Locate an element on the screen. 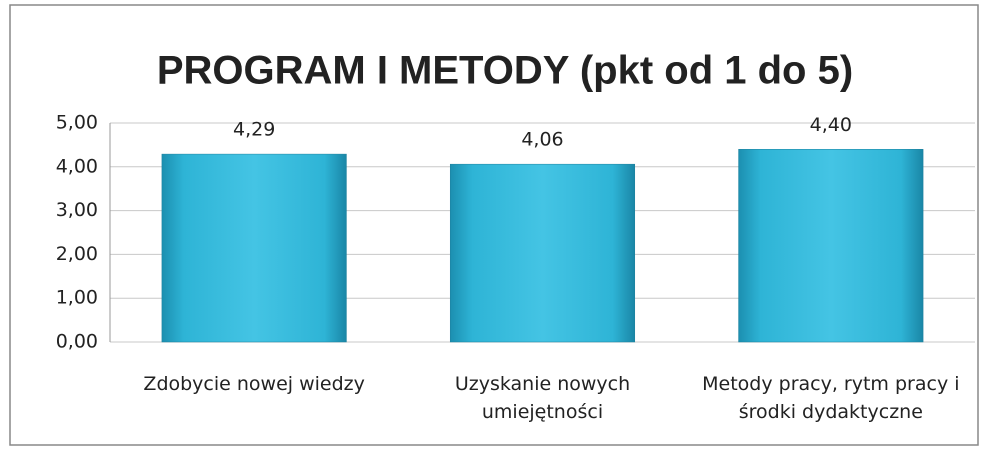 This screenshot has width=989, height=452. y-tick-label: 1,00 is located at coordinates (77, 298).